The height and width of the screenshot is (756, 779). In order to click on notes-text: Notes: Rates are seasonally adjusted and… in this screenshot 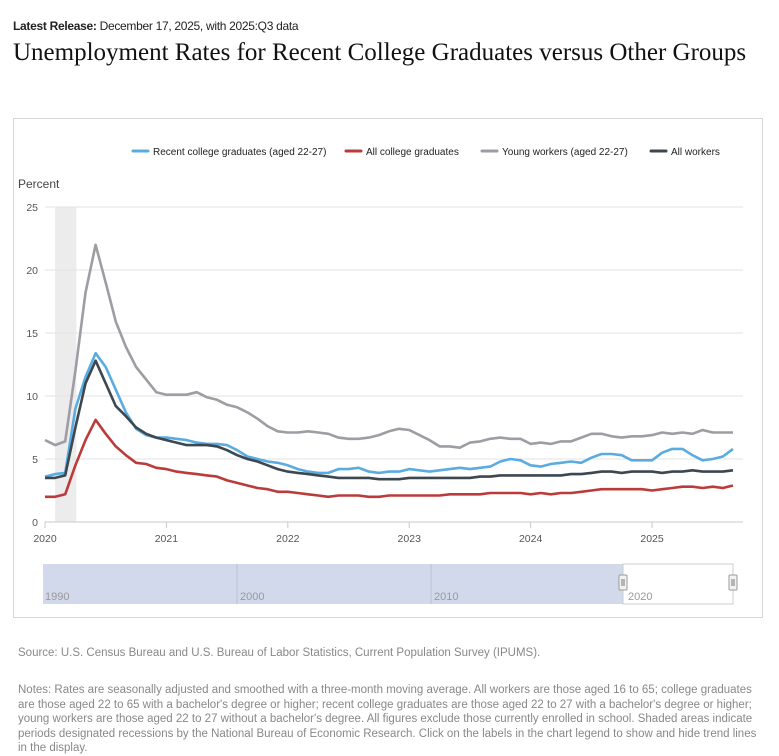, I will do `click(387, 719)`.